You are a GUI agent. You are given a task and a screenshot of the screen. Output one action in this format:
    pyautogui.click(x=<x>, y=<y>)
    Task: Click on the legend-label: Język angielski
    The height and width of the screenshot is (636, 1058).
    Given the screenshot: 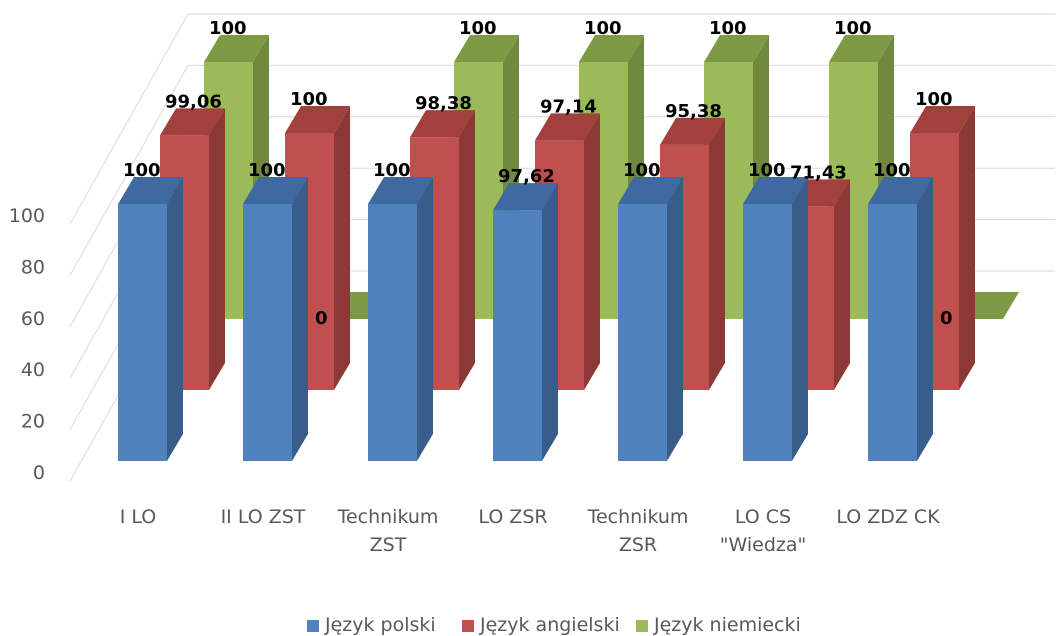 What is the action you would take?
    pyautogui.click(x=549, y=625)
    